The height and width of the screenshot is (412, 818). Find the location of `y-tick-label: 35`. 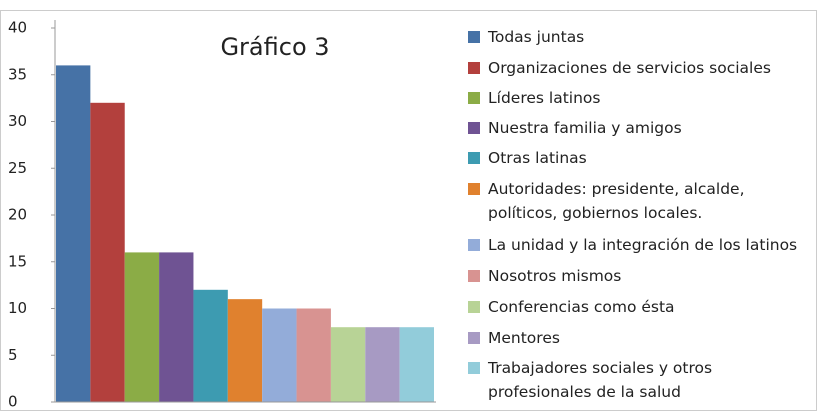

y-tick-label: 35 is located at coordinates (17, 74).